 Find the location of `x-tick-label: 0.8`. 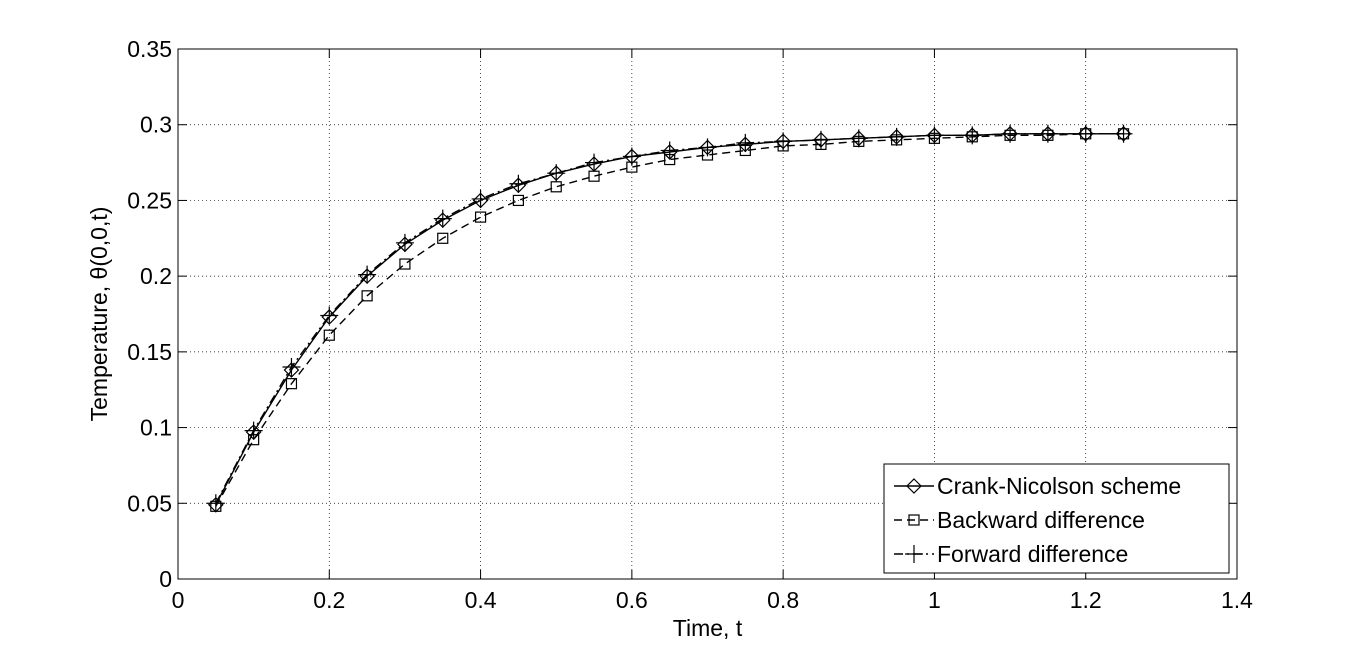

x-tick-label: 0.8 is located at coordinates (783, 600).